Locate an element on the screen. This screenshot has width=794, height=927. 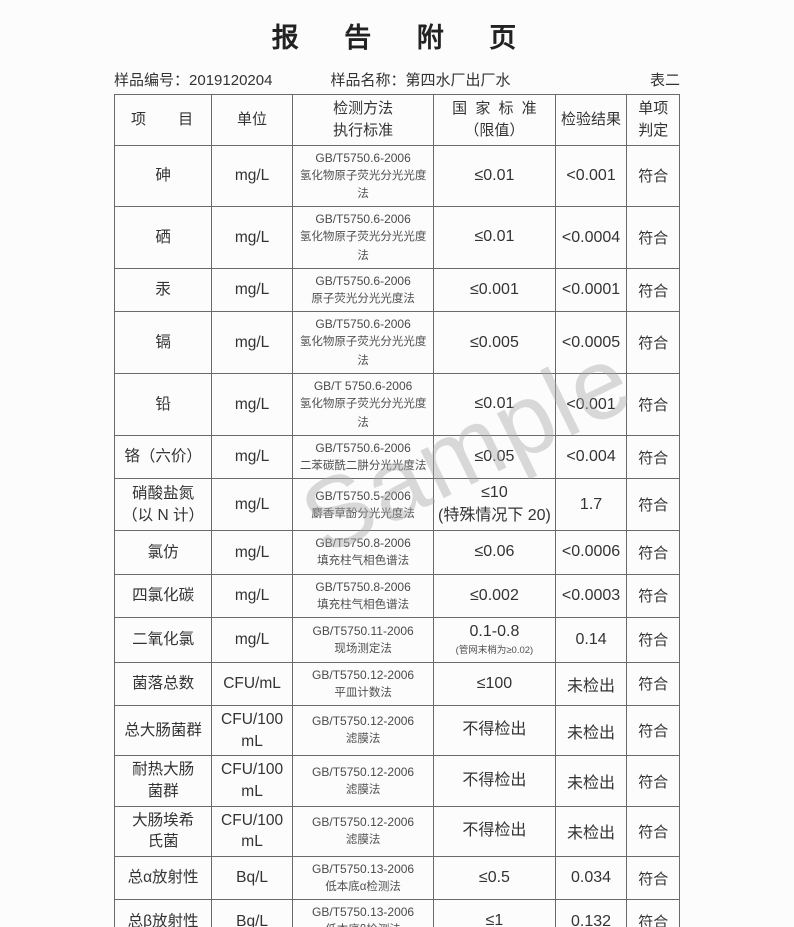
sample-name-value: 第四水厂出厂水 is located at coordinates (458, 80).